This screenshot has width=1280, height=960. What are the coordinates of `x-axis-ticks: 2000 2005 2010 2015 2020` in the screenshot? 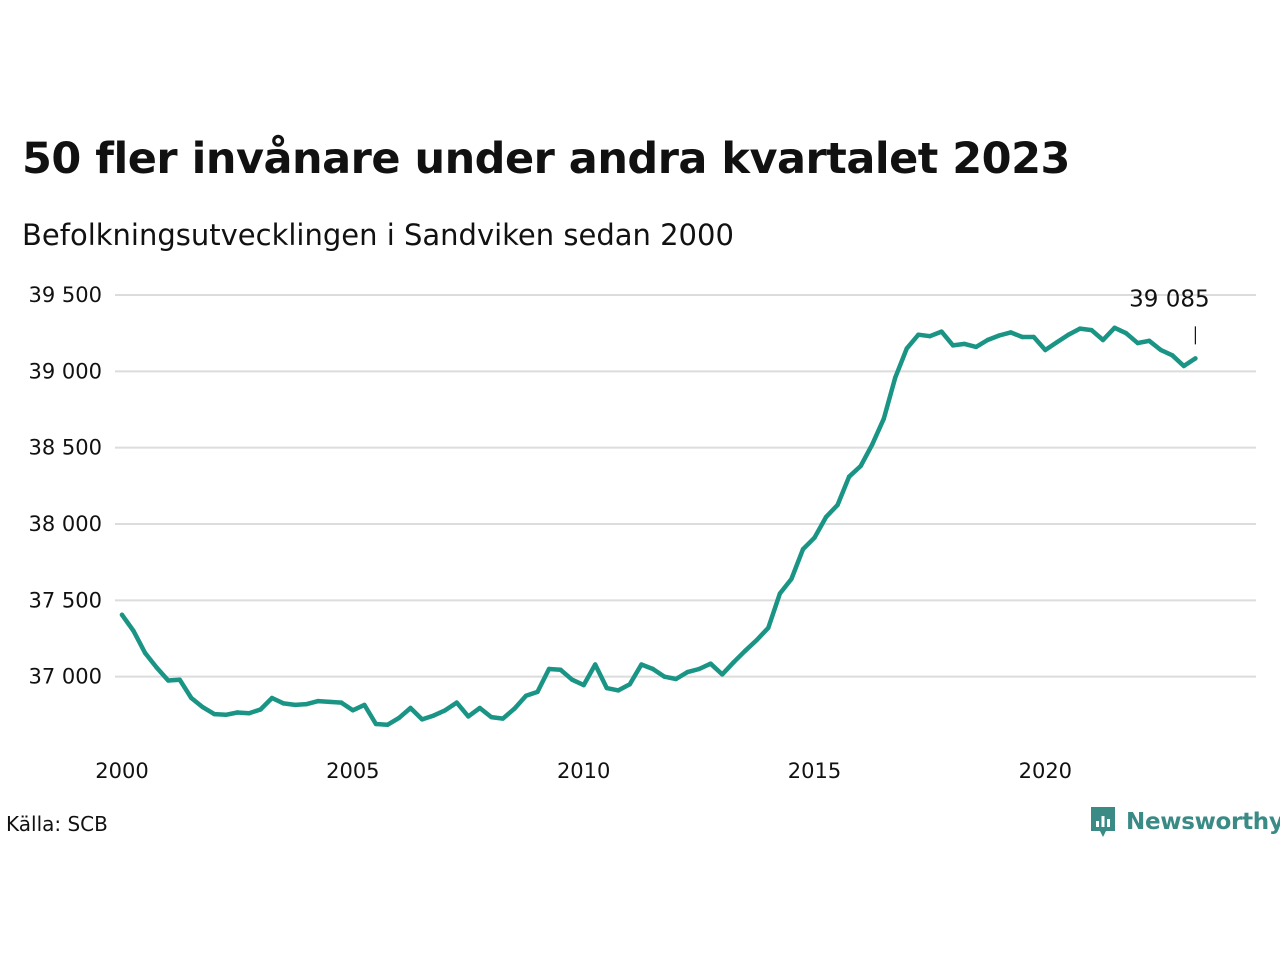 It's located at (583, 771).